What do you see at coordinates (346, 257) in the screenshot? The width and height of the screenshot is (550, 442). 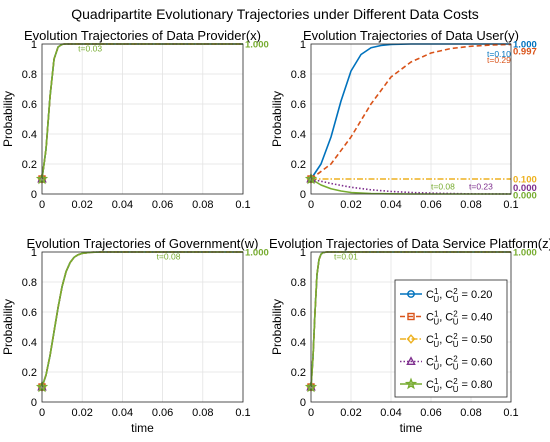 I see `time-annotation: t=0.01` at bounding box center [346, 257].